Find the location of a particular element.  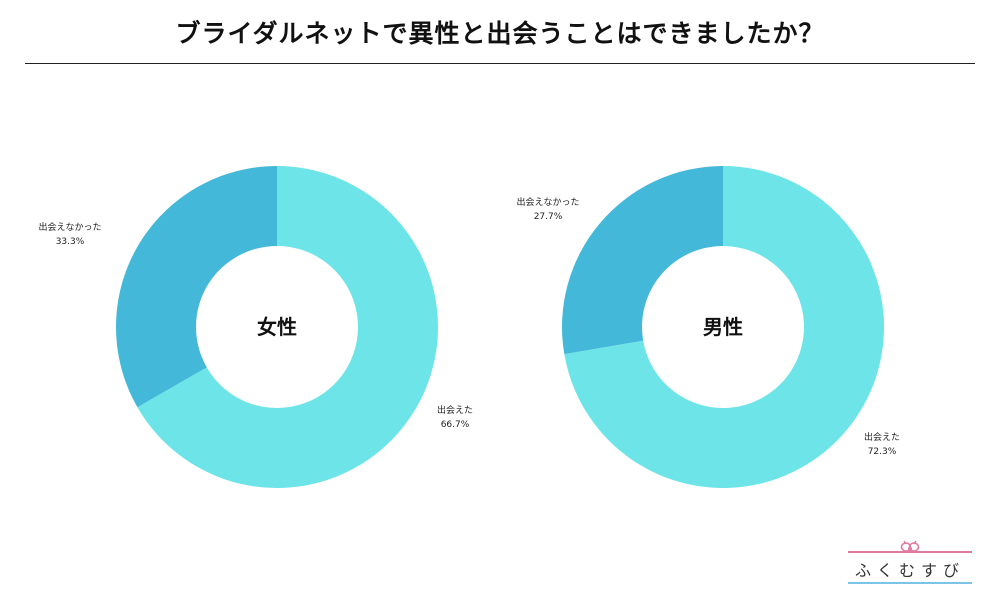

knot-icon is located at coordinates (910, 546).